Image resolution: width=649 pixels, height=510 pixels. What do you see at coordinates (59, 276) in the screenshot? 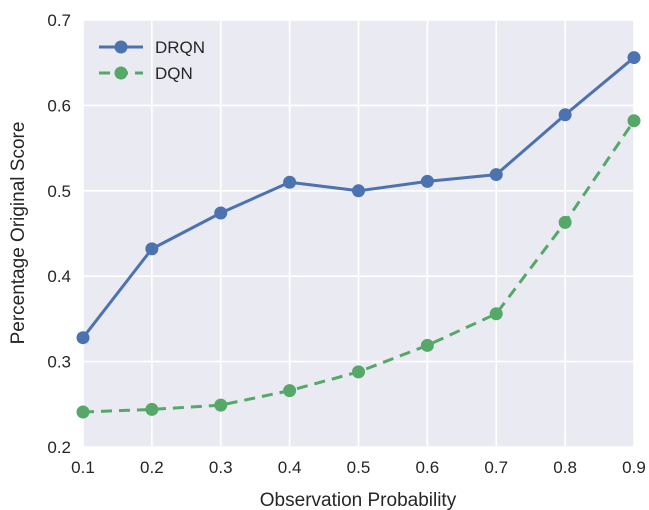
I see `y-tick-label: 0.4` at bounding box center [59, 276].